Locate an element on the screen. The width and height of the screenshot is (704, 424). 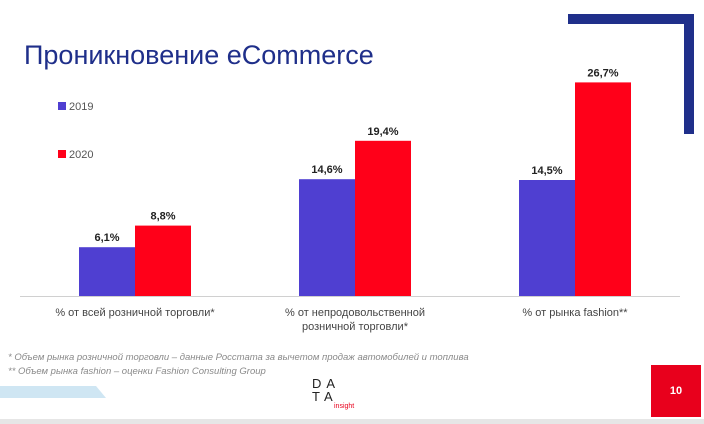
data-label-2019-0: 6,1% is located at coordinates (106, 238).